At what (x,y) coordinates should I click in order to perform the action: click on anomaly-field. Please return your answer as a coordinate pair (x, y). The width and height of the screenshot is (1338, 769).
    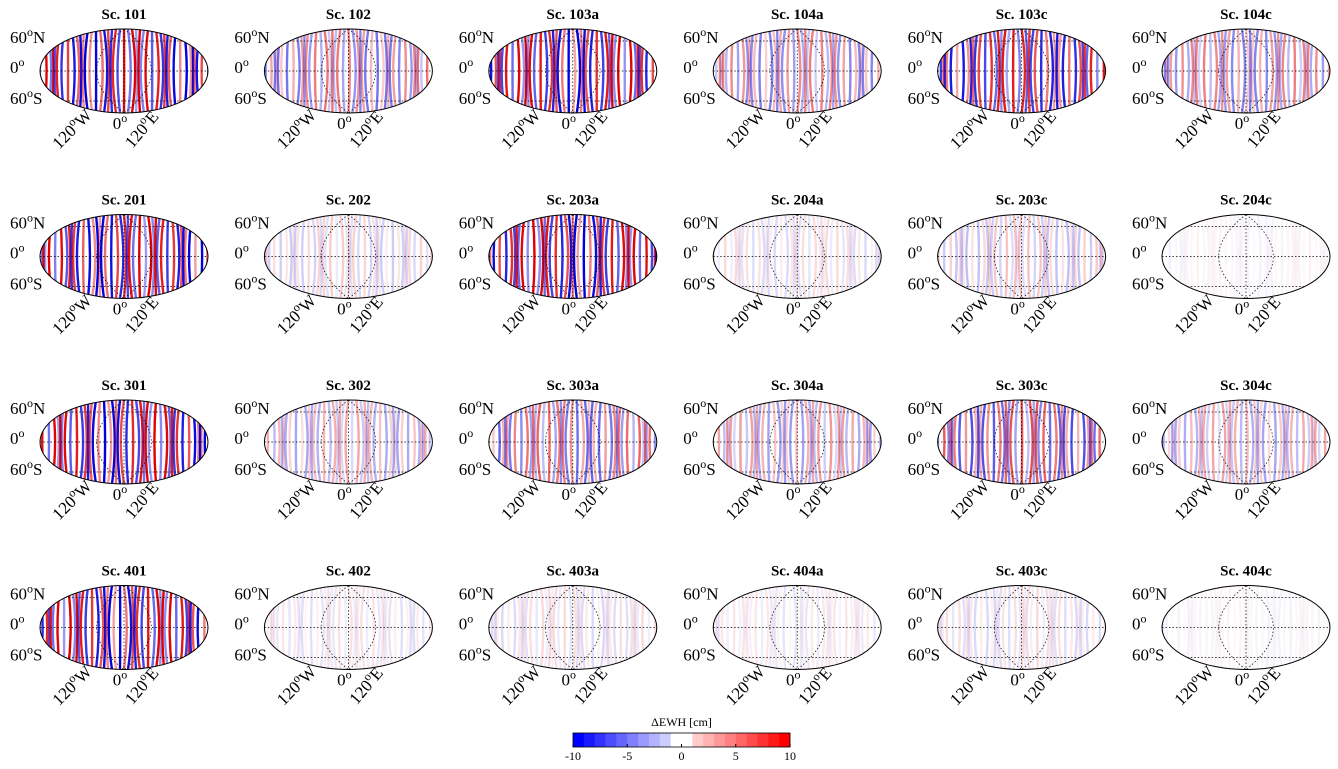
    Looking at the image, I should click on (124, 71).